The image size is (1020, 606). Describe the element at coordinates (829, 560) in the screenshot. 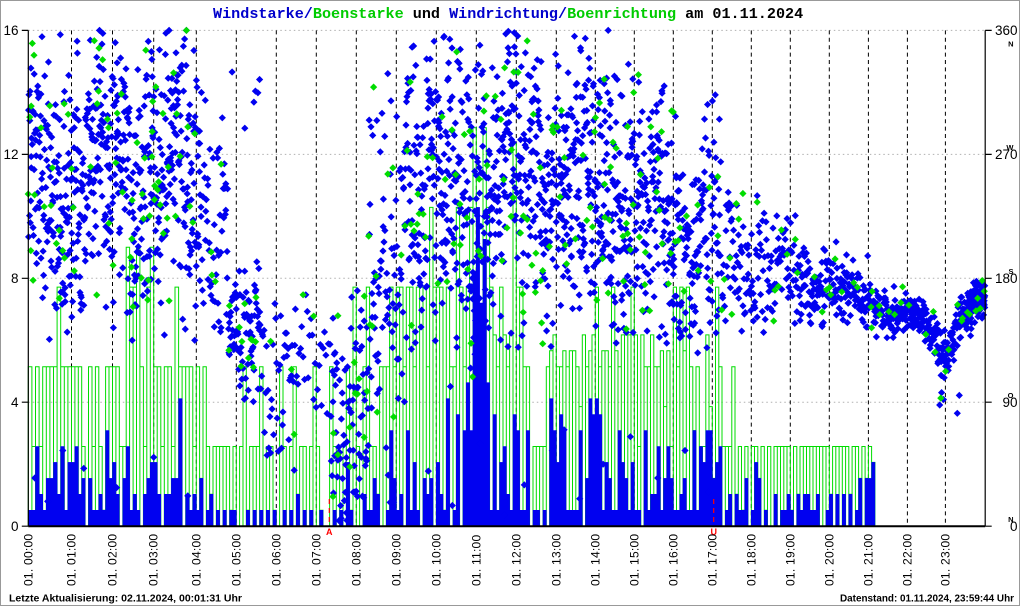

I see `svg-text: 01. 20:00` at that location.